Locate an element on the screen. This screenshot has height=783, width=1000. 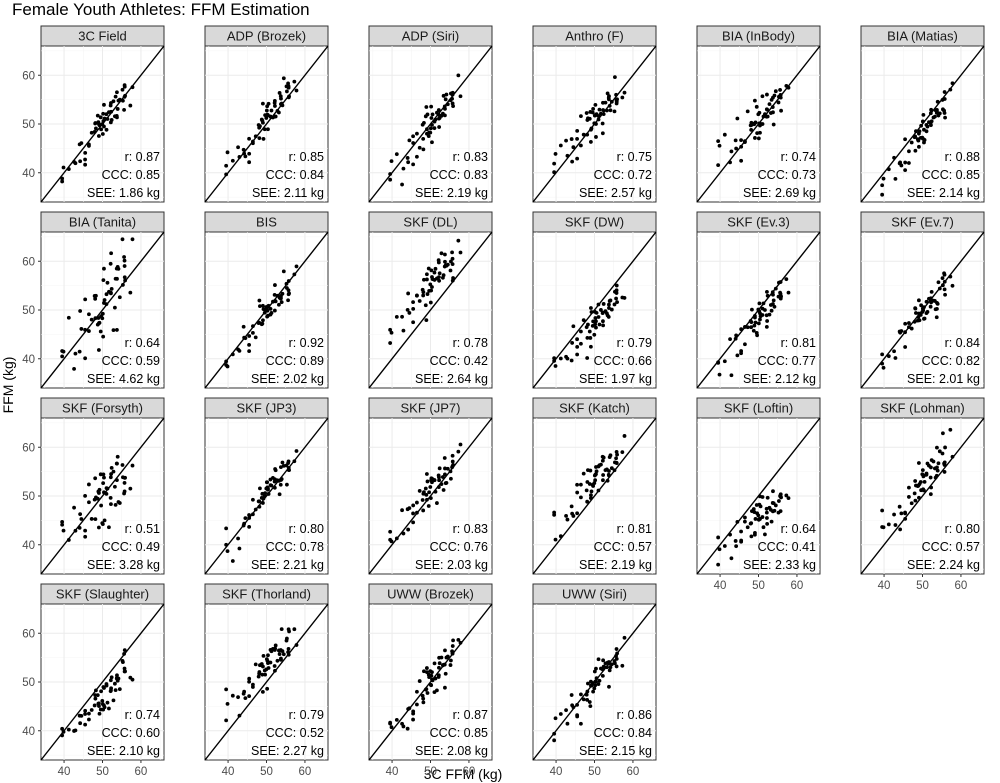
identity-line is located at coordinates (266, 682).